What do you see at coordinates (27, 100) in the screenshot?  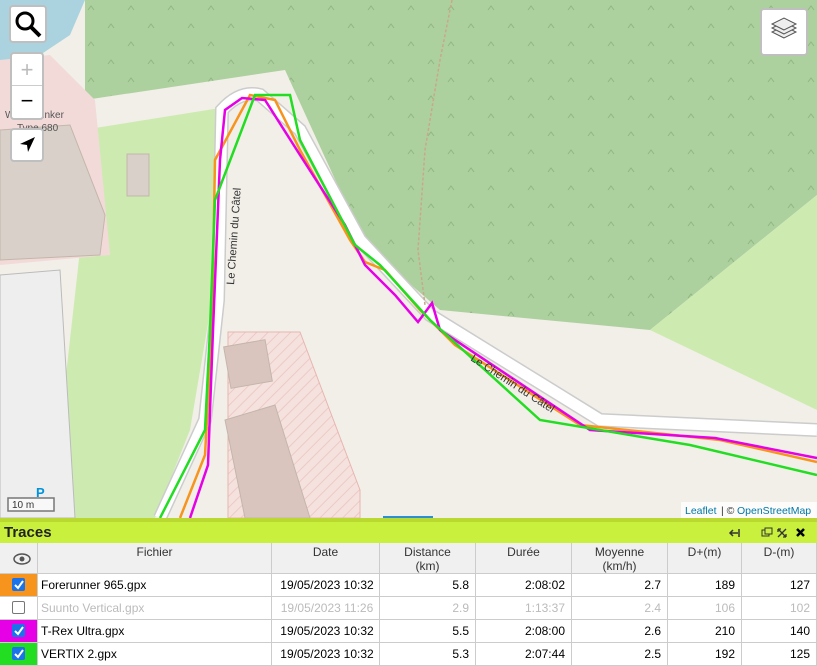 I see `zoom-out: −` at bounding box center [27, 100].